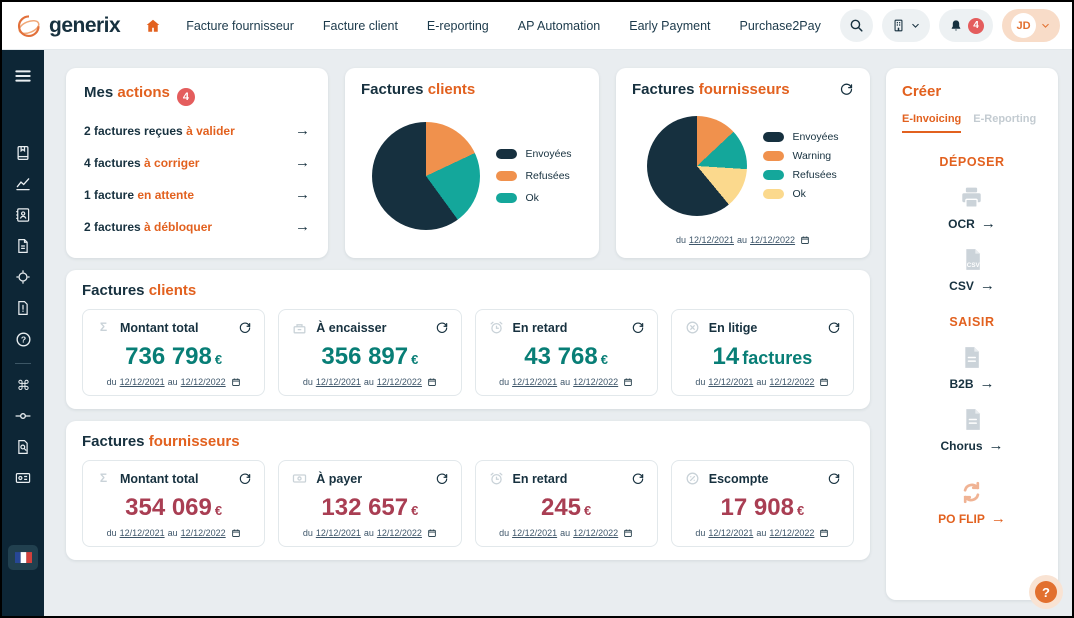 This screenshot has height=618, width=1074. What do you see at coordinates (1045, 25) in the screenshot?
I see `chevron-down-icon` at bounding box center [1045, 25].